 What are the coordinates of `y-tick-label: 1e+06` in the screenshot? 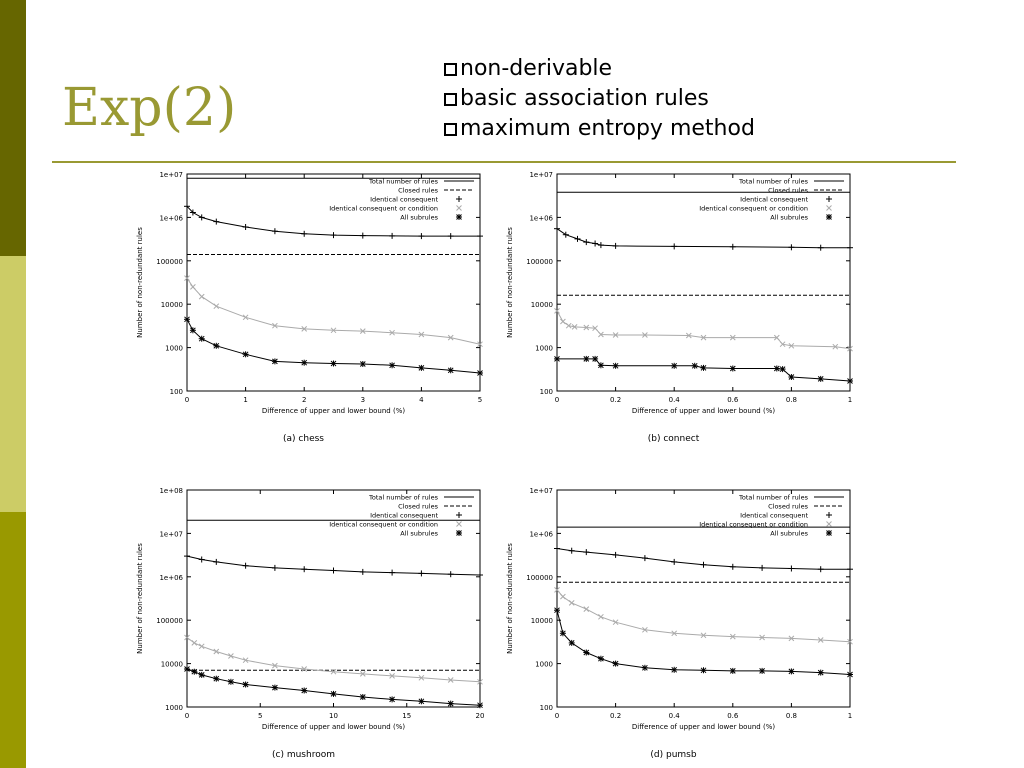 It's located at (541, 534).